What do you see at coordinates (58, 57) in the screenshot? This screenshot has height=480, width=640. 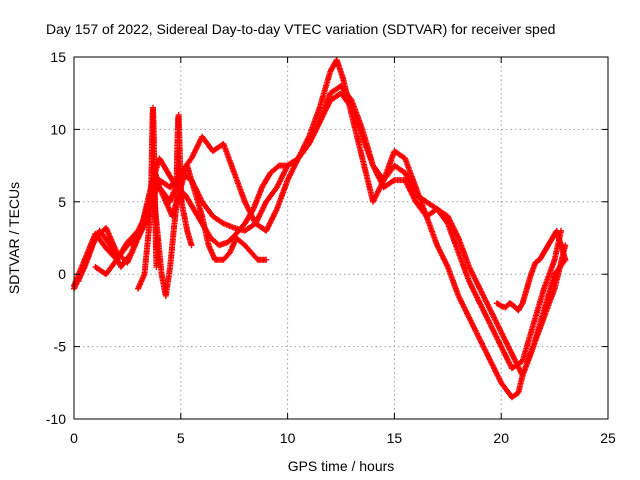 I see `y-tick-label: 15` at bounding box center [58, 57].